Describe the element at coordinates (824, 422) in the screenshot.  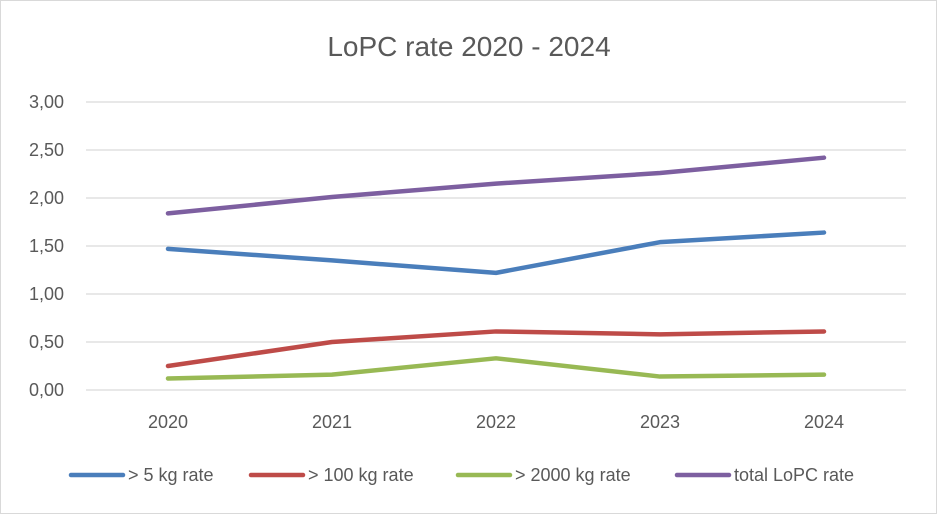
I see `x-tick-label: 2024` at that location.